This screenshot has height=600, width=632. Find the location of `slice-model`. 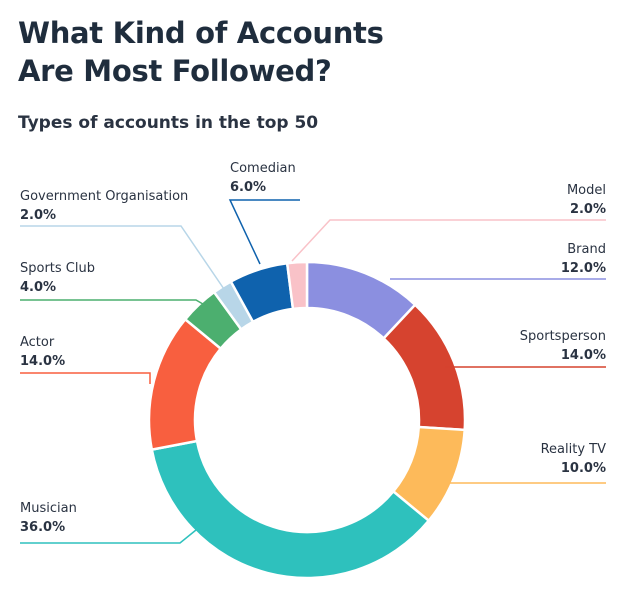

slice-model is located at coordinates (297, 285).